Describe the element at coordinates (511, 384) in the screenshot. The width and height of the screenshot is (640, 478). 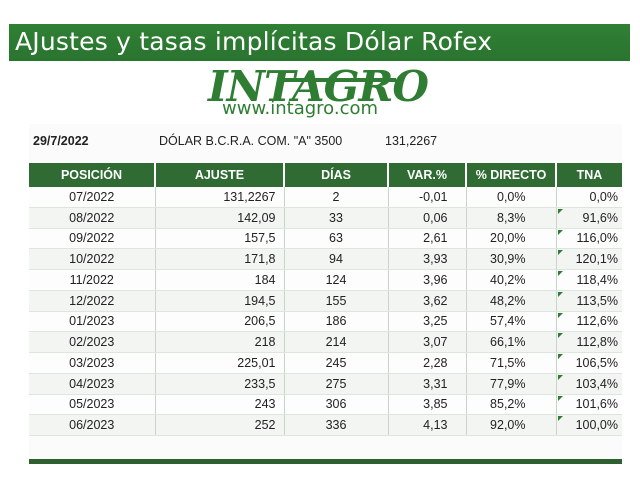
I see `cell-directo: 77,9%` at that location.